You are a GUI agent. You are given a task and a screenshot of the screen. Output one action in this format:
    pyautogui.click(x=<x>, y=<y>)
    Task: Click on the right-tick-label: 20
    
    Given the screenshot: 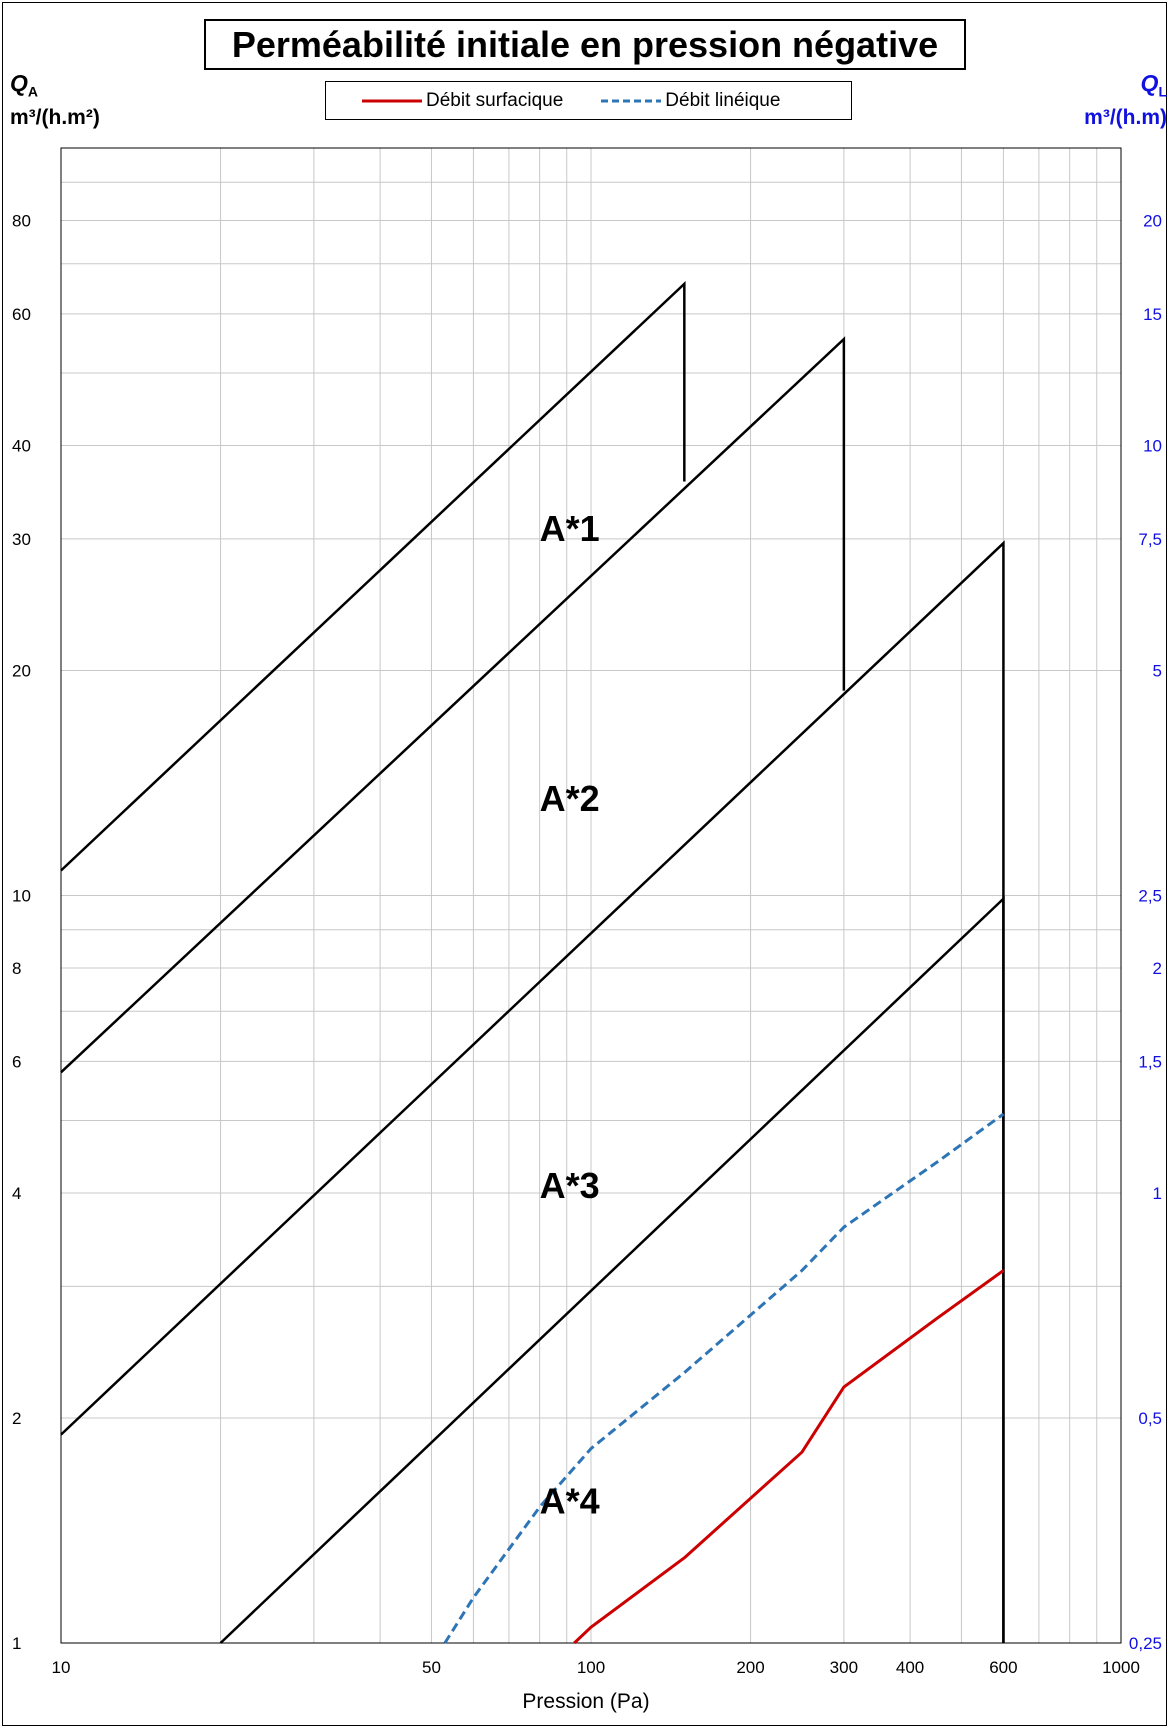 What is the action you would take?
    pyautogui.click(x=1152, y=220)
    